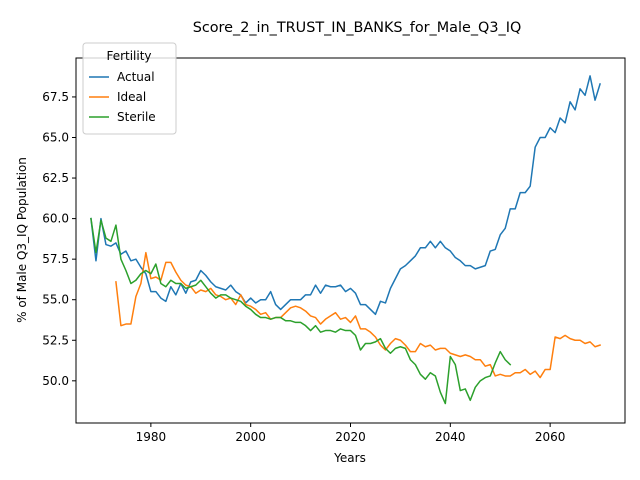 The height and width of the screenshot is (480, 640). Describe the element at coordinates (55, 97) in the screenshot. I see `y-tick-label: 67.5` at that location.